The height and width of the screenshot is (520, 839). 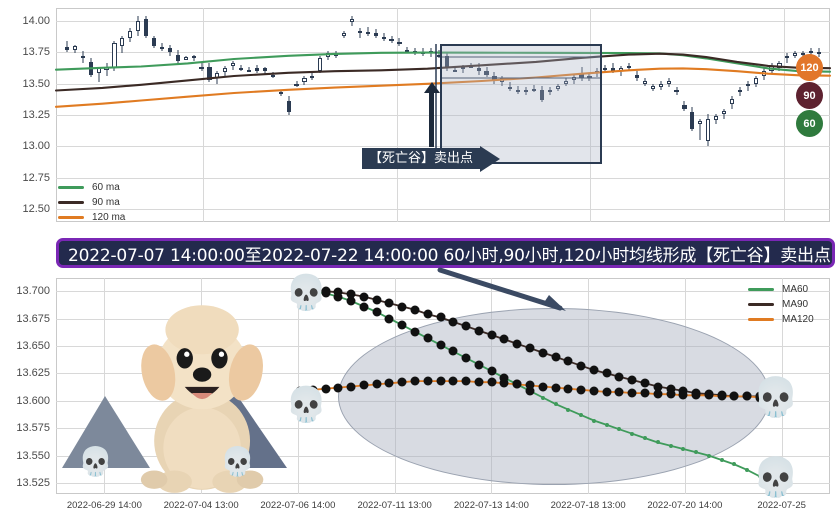 What do you see at coordinates (421, 158) in the screenshot?
I see `callout-label: 【死亡谷】卖出点` at bounding box center [421, 158].